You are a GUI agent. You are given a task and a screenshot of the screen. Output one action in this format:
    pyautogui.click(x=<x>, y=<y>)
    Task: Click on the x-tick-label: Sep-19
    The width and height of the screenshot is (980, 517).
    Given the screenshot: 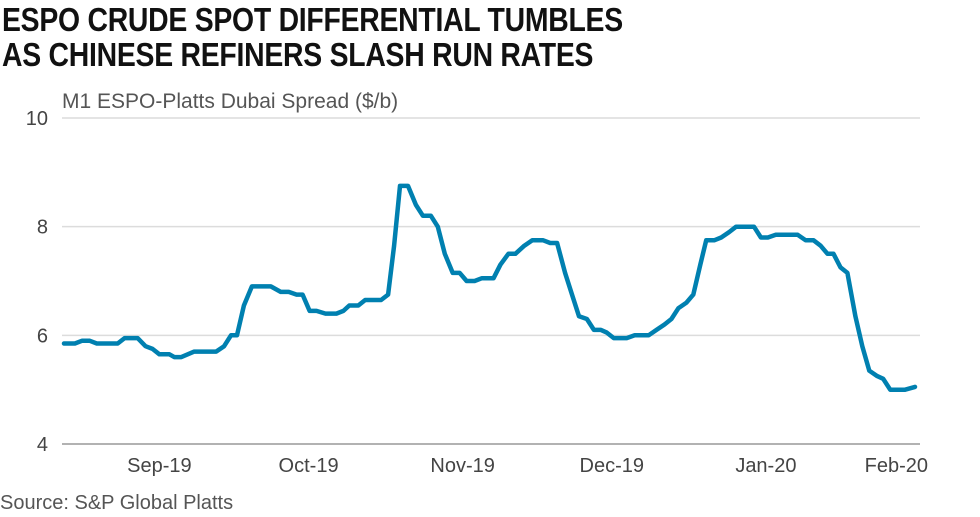 What is the action you would take?
    pyautogui.click(x=159, y=466)
    